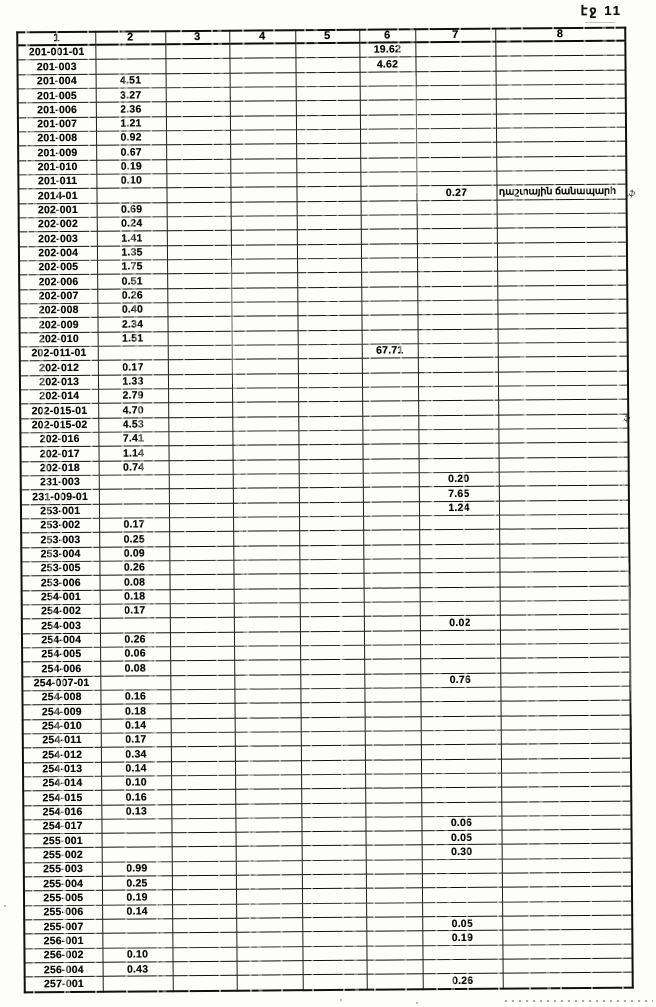 The height and width of the screenshot is (1007, 656). I want to click on row-code-cell: 255-006, so click(63, 912).